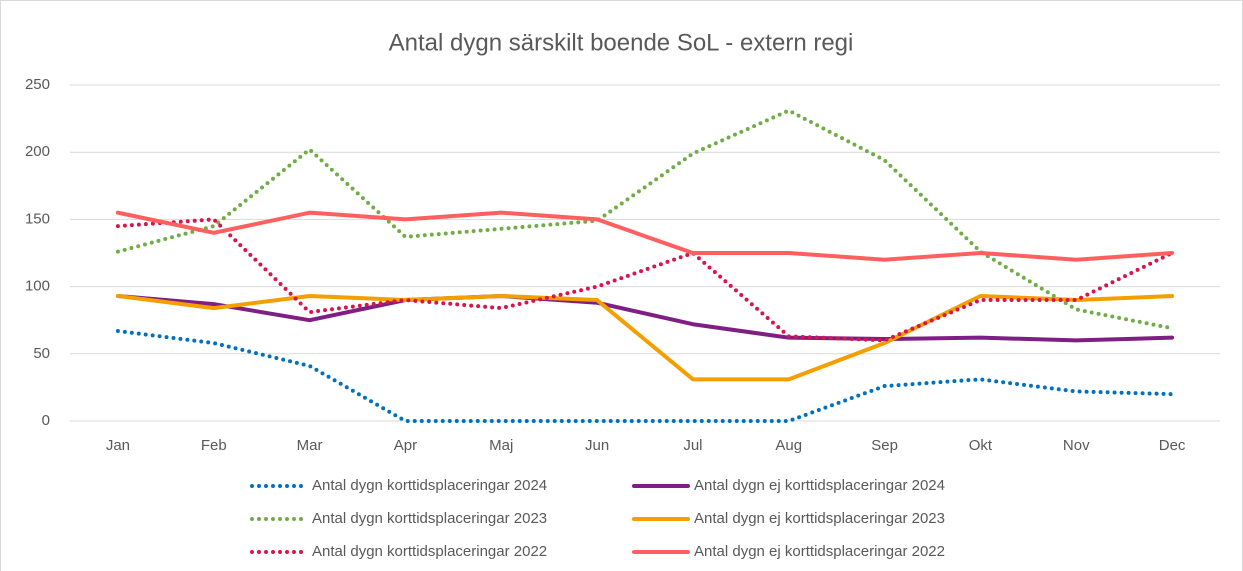  What do you see at coordinates (597, 445) in the screenshot?
I see `x-tick-label: Jun` at bounding box center [597, 445].